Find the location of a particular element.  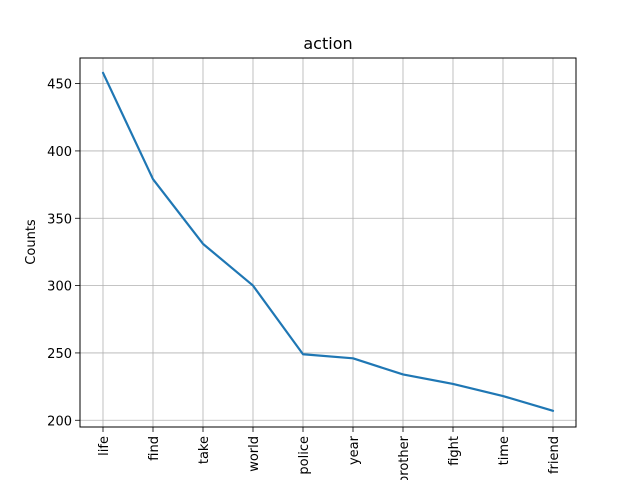

y-tick-label: 250 is located at coordinates (59, 354).